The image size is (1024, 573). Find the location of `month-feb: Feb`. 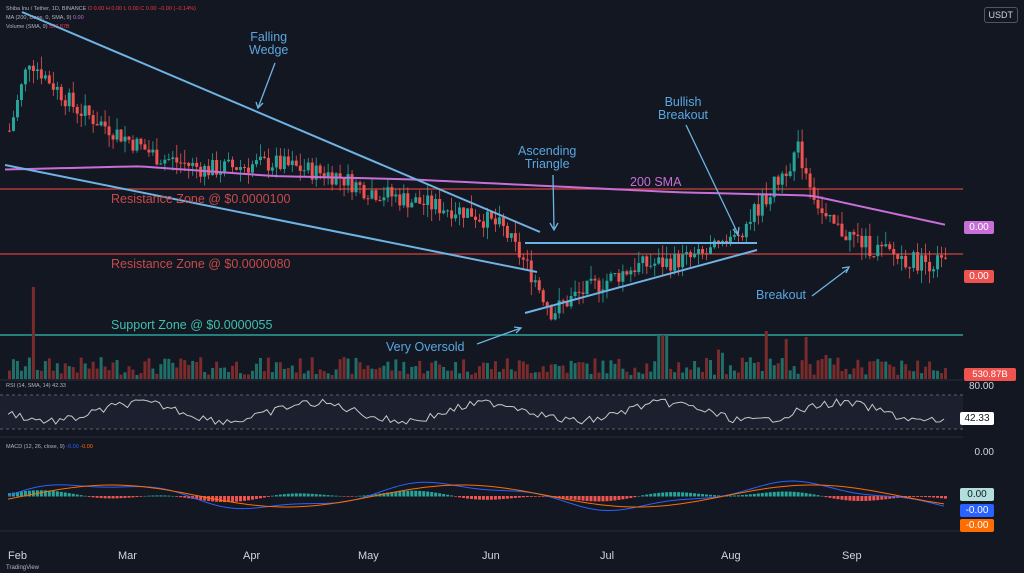

month-feb: Feb is located at coordinates (17, 556).